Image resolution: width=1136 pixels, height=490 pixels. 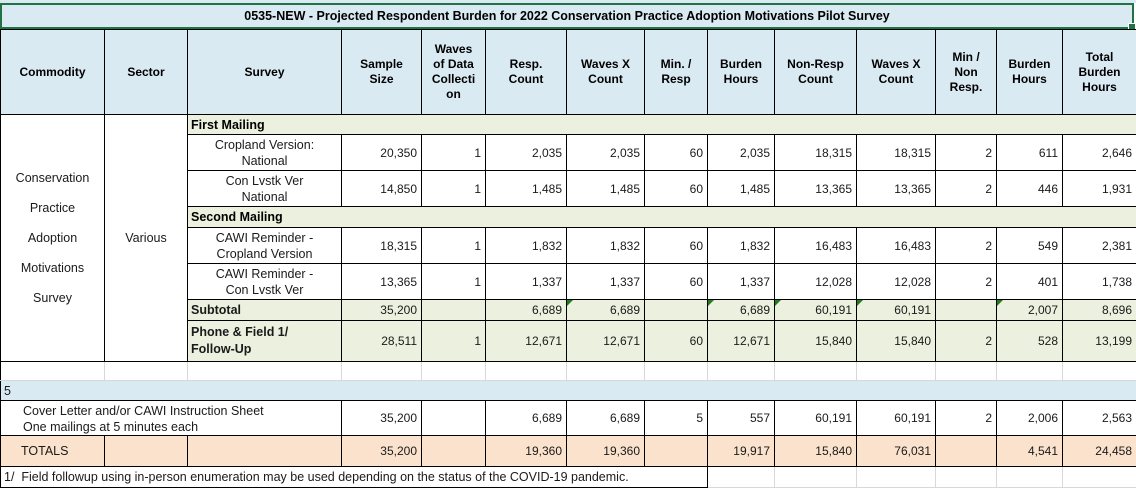 I want to click on value-cell: 2,646, so click(x=1099, y=152).